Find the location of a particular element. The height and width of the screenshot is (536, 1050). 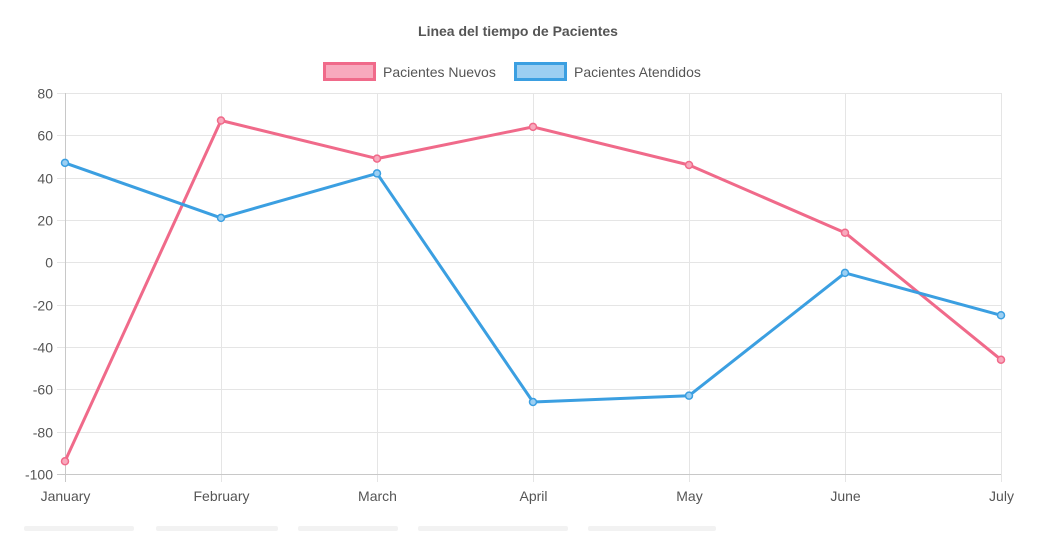

legend-label-pacientes-nuevos: Pacientes Nuevos is located at coordinates (439, 72).